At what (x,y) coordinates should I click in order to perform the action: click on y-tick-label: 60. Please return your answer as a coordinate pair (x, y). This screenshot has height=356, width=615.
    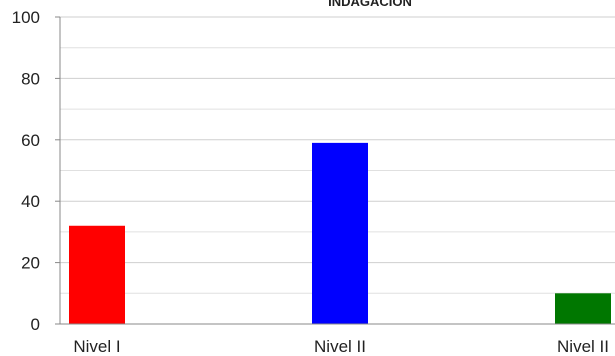
    Looking at the image, I should click on (30, 140).